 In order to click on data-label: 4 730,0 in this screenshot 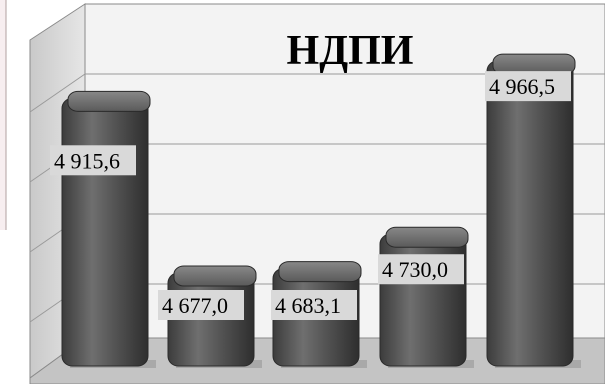, I will do `click(415, 269)`.